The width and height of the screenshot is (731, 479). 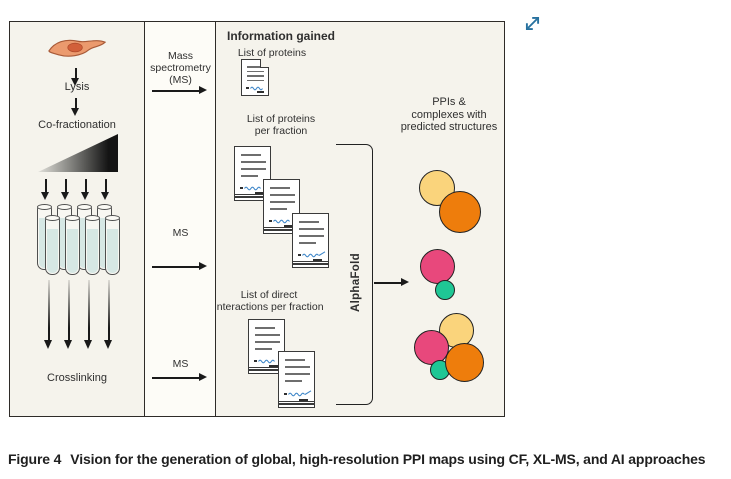 I want to click on list-of-proteins-label: List of proteins, so click(x=272, y=53).